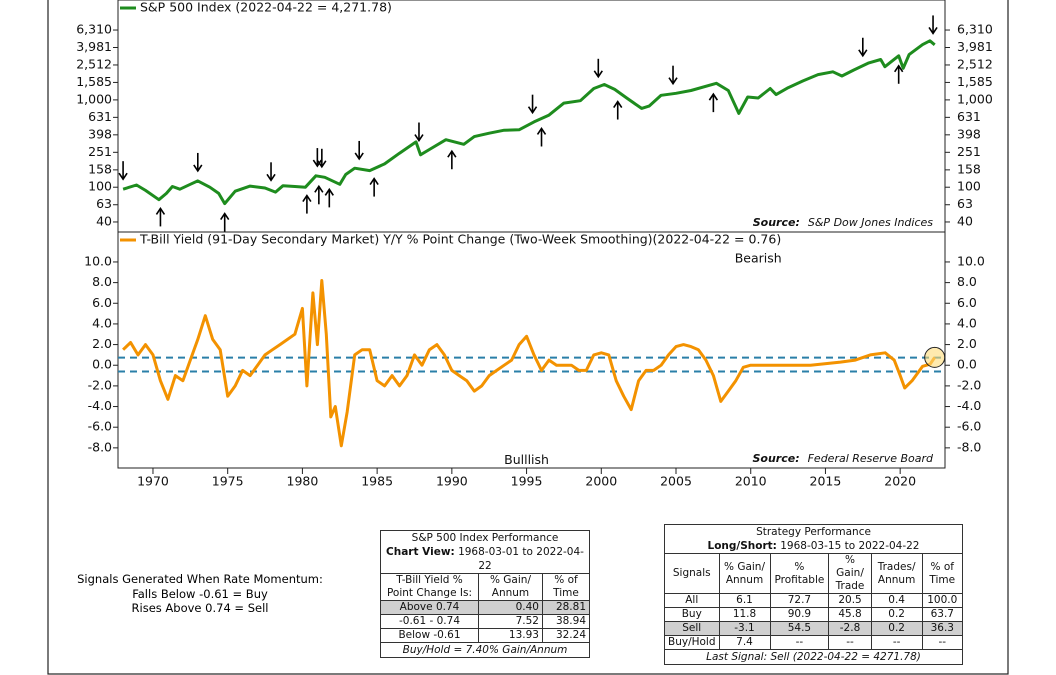 The width and height of the screenshot is (1056, 675). What do you see at coordinates (429, 621) in the screenshot?
I see `table-cell: -0.61 - 0.74` at bounding box center [429, 621].